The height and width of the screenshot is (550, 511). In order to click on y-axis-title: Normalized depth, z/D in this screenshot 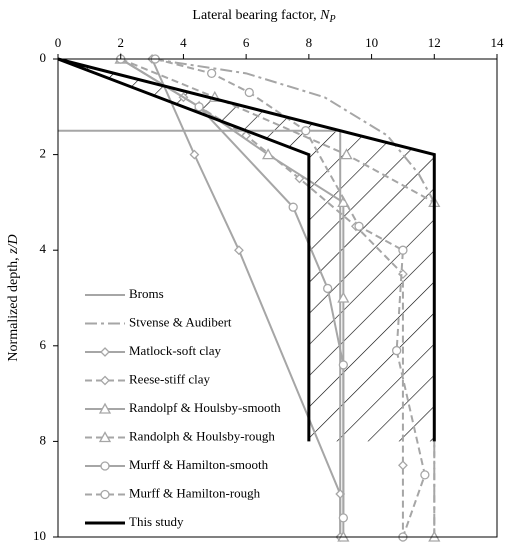, I will do `click(13, 297)`.